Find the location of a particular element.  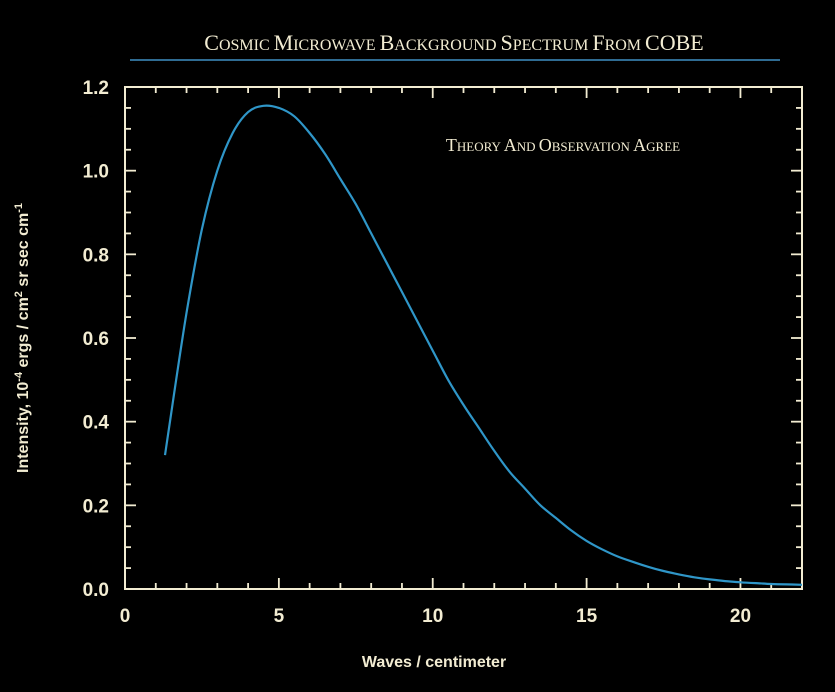

annotation-text: THEORY AND OBSERVATION AGREE is located at coordinates (563, 145).